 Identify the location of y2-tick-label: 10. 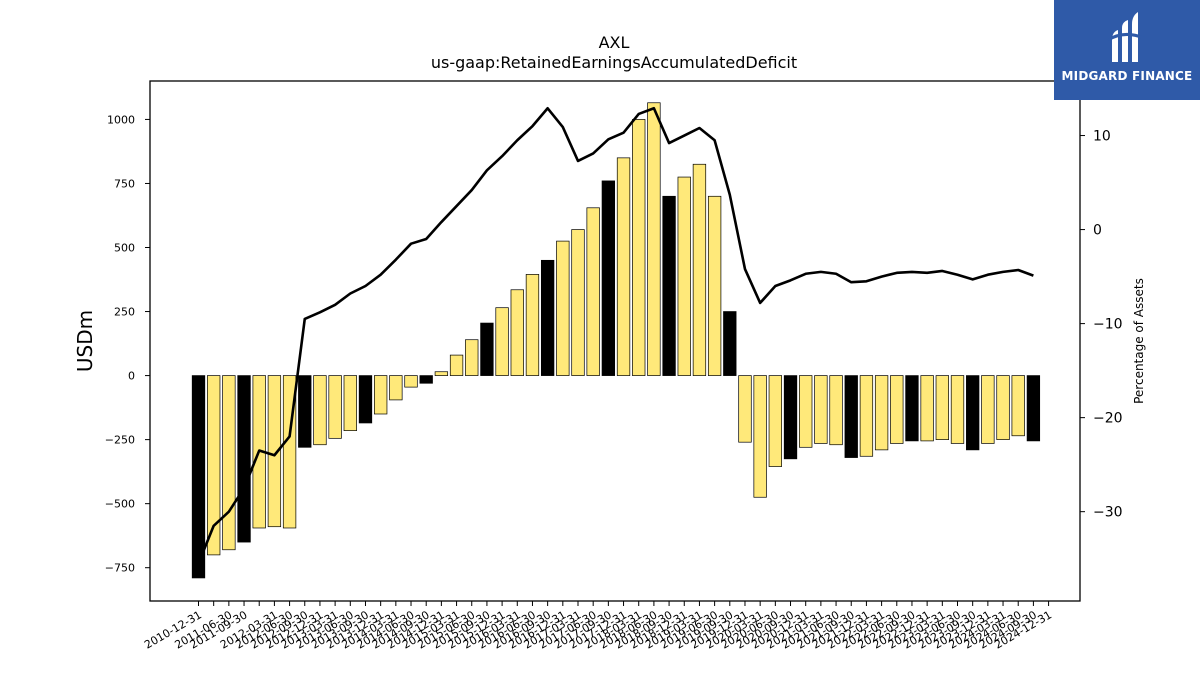
(1102, 137).